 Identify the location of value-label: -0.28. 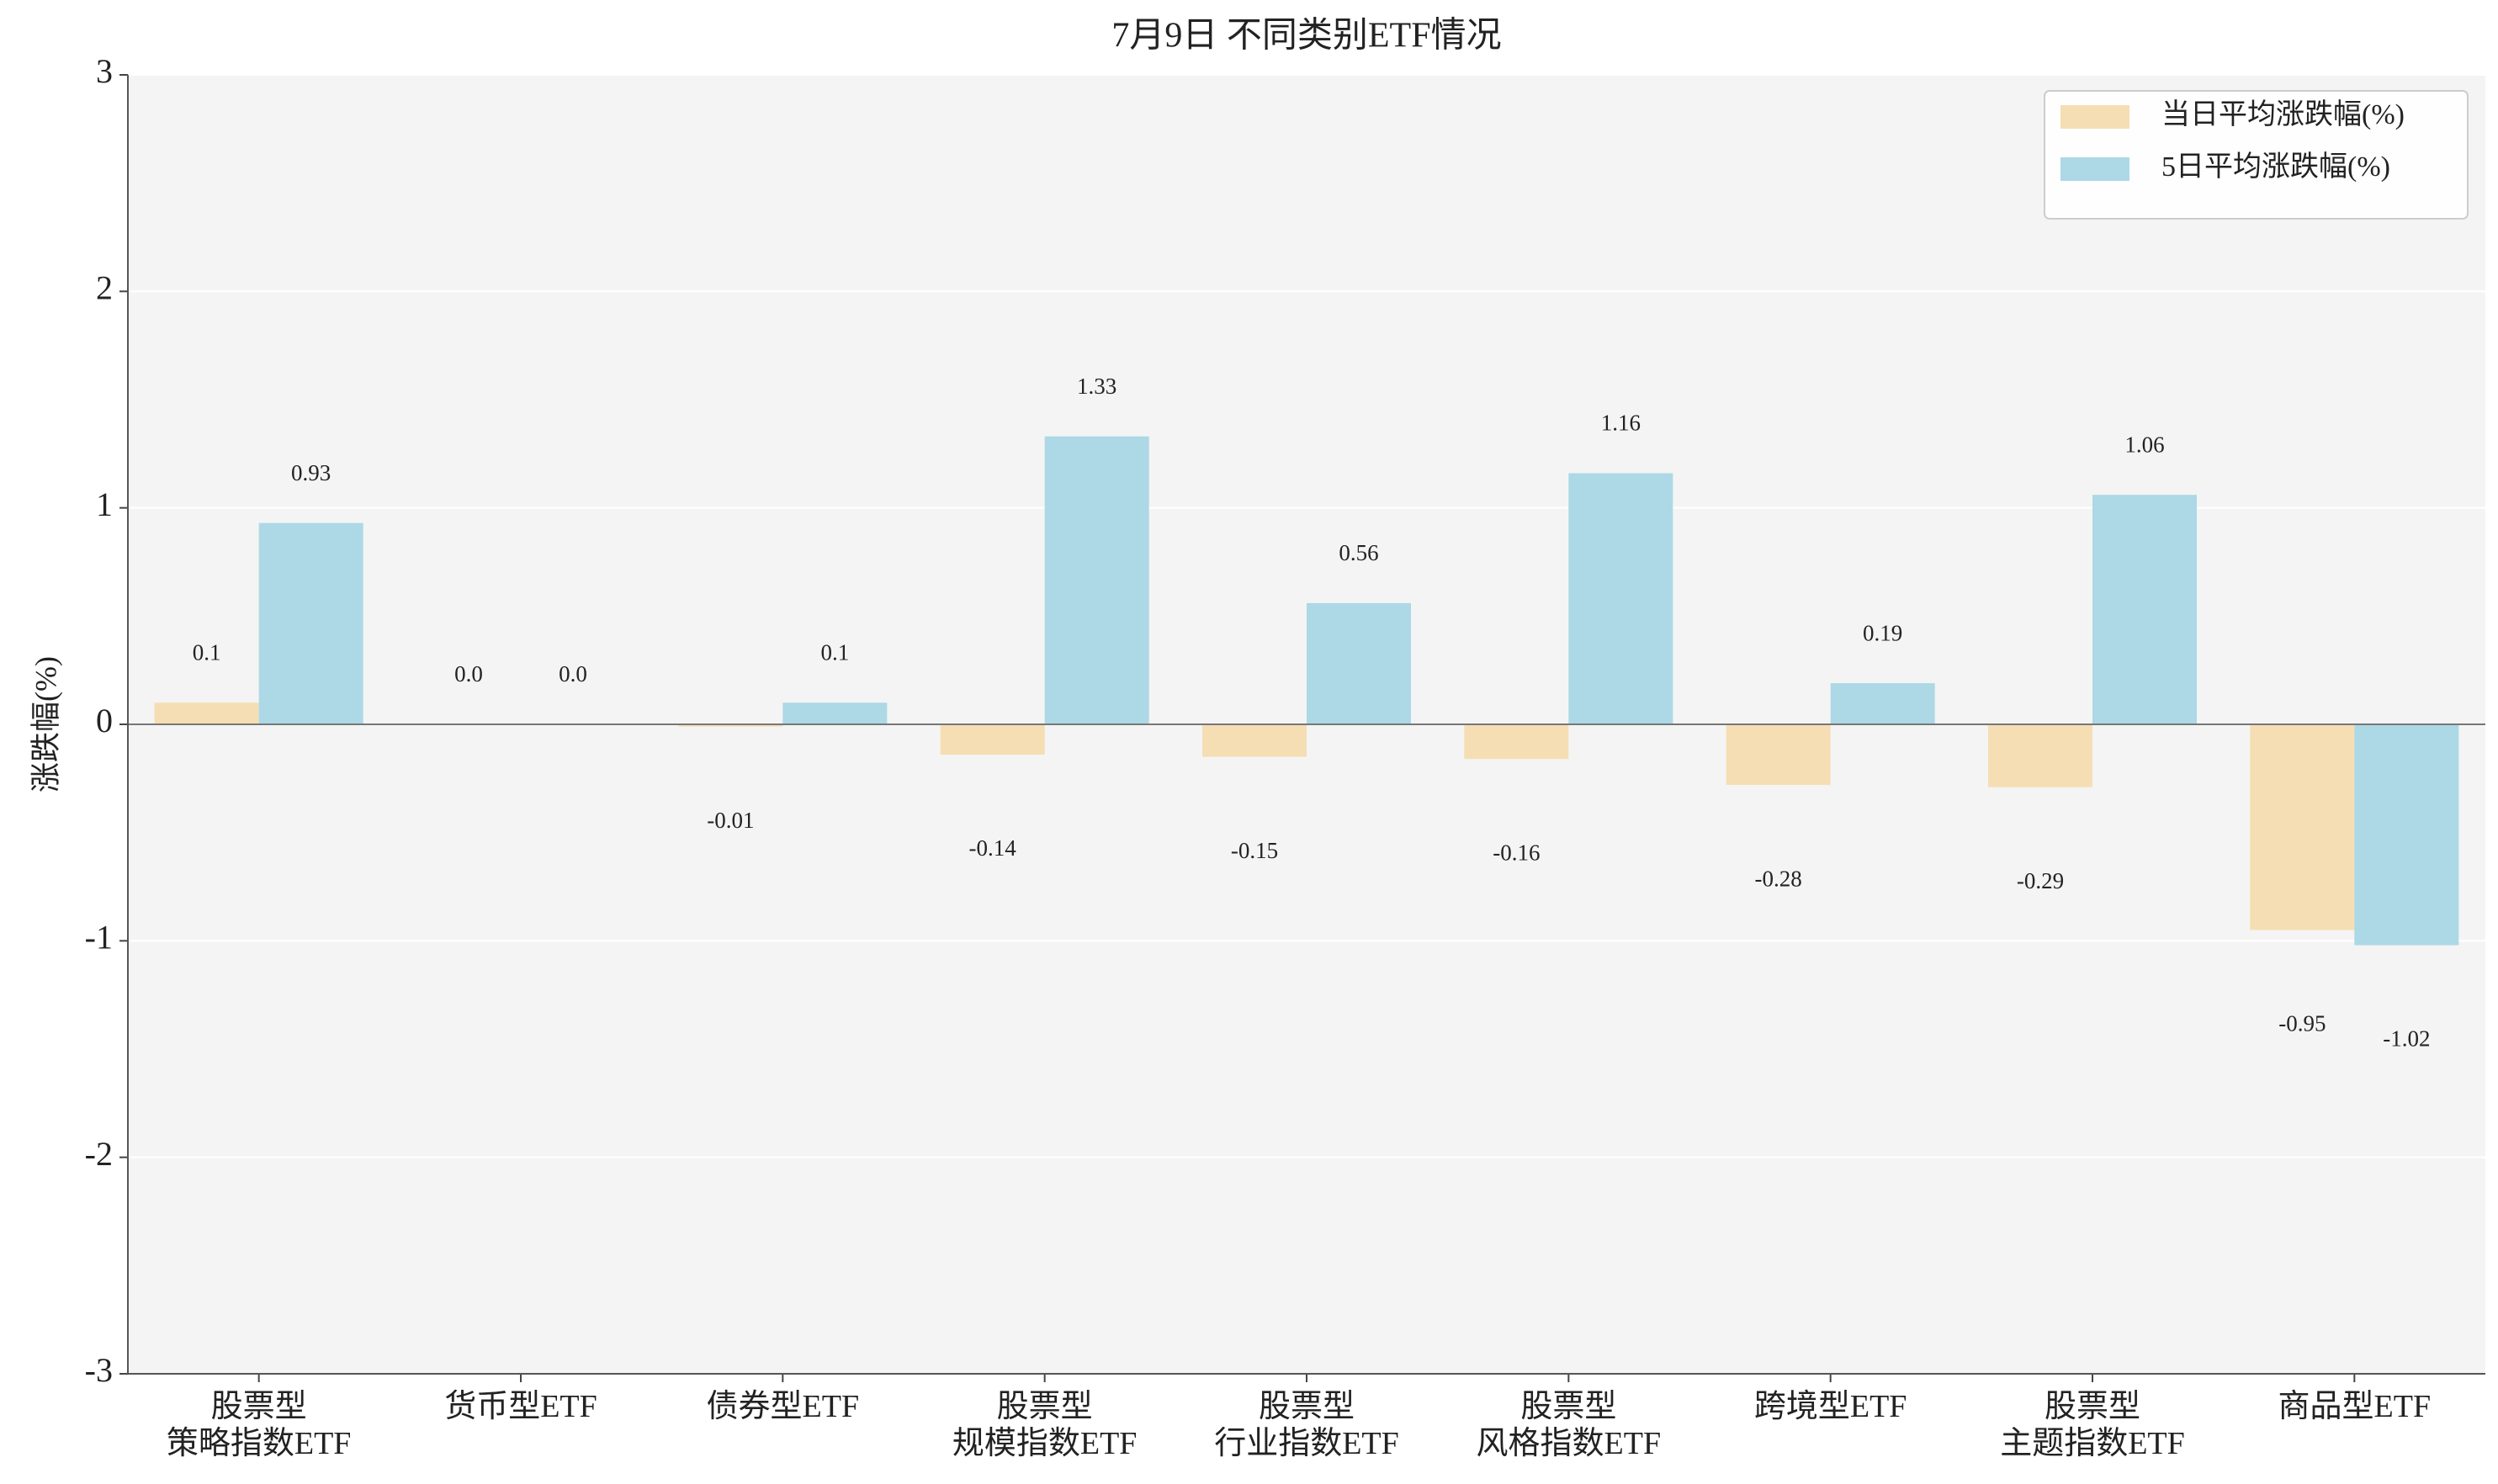
(1779, 878).